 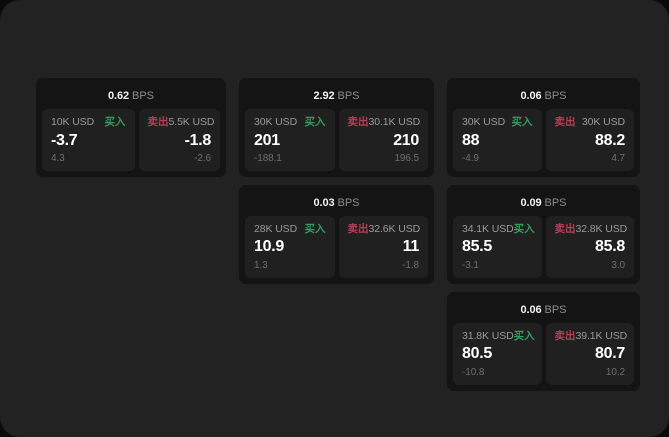 I want to click on spread-card: 0.03 BPS 28K USD 买入 10.9 1.3 卖出 32.6K USD 11 -1.8, so click(x=336, y=234).